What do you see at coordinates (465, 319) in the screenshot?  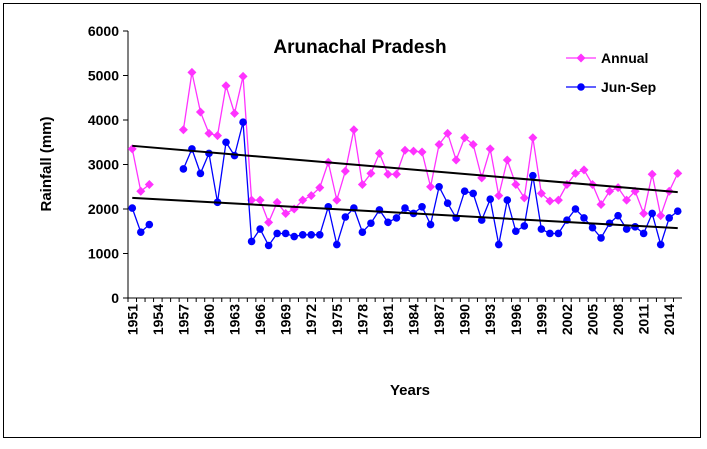 I see `x-tick-label: 1990` at bounding box center [465, 319].